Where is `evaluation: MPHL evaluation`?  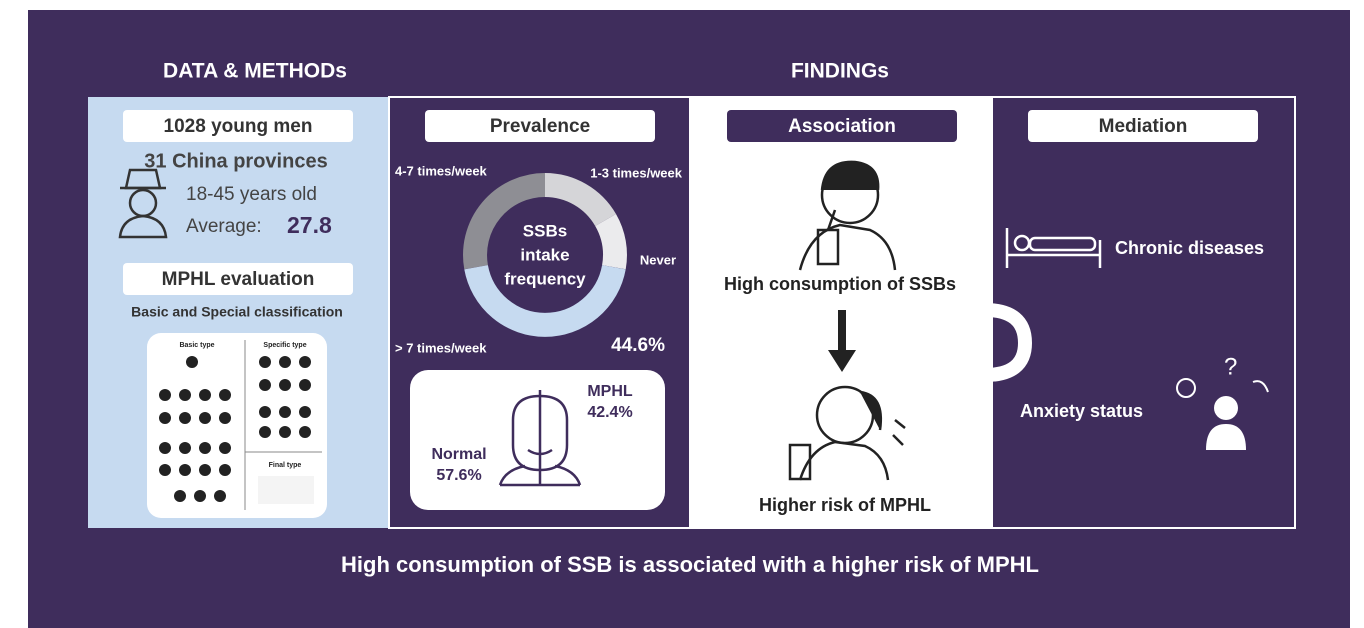
evaluation: MPHL evaluation is located at coordinates (238, 279).